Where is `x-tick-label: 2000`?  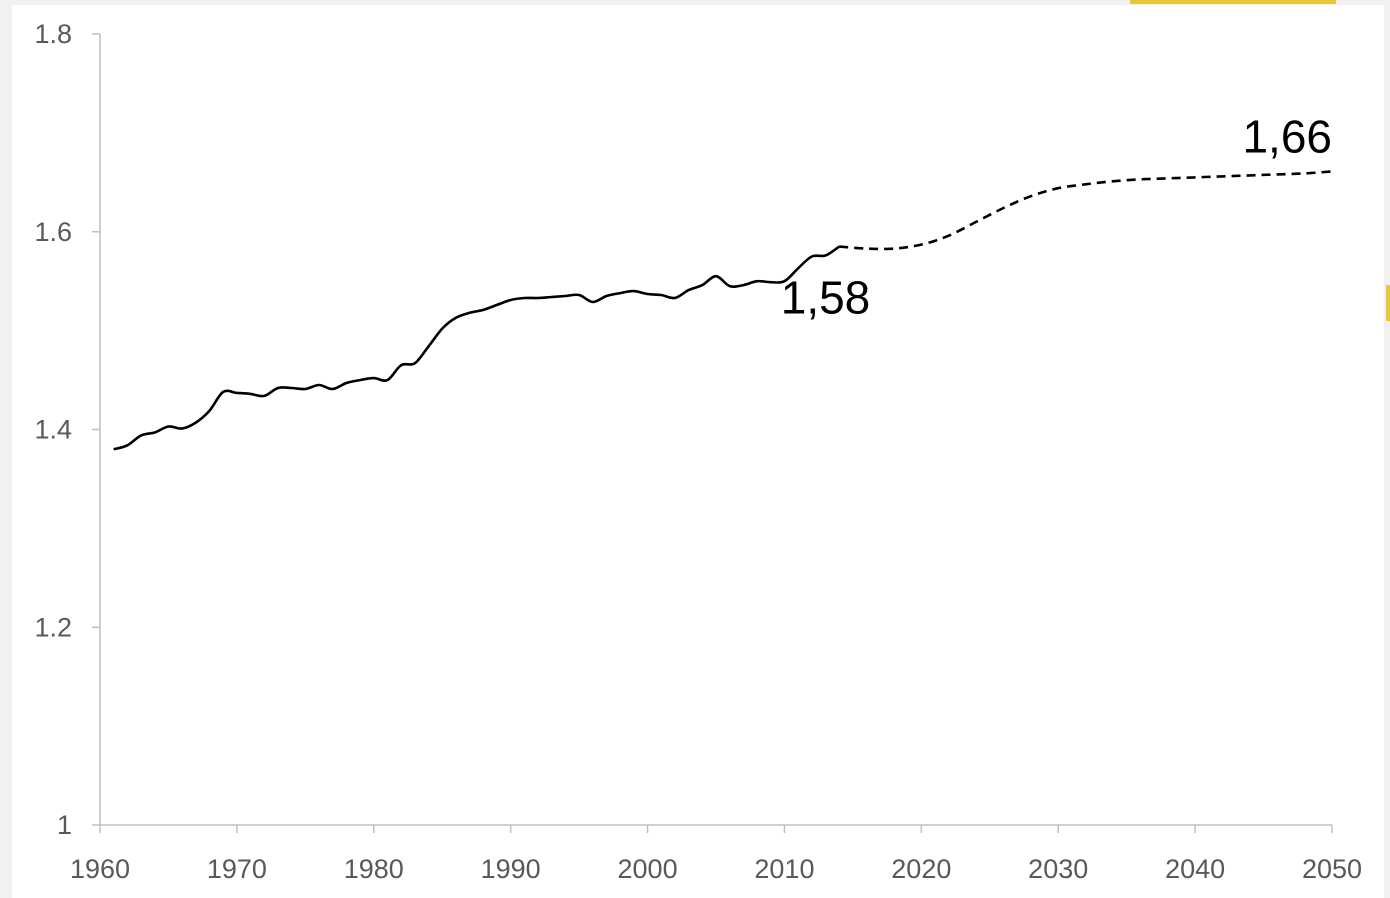 x-tick-label: 2000 is located at coordinates (648, 869).